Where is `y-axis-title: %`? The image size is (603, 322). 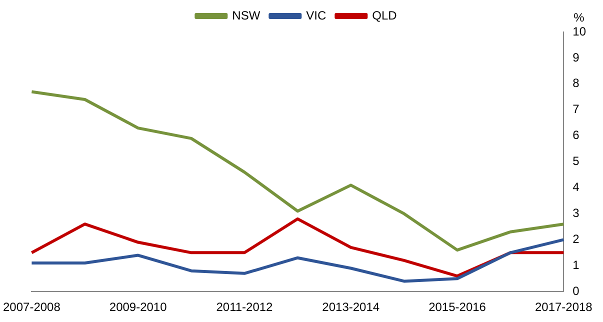 y-axis-title: % is located at coordinates (579, 17).